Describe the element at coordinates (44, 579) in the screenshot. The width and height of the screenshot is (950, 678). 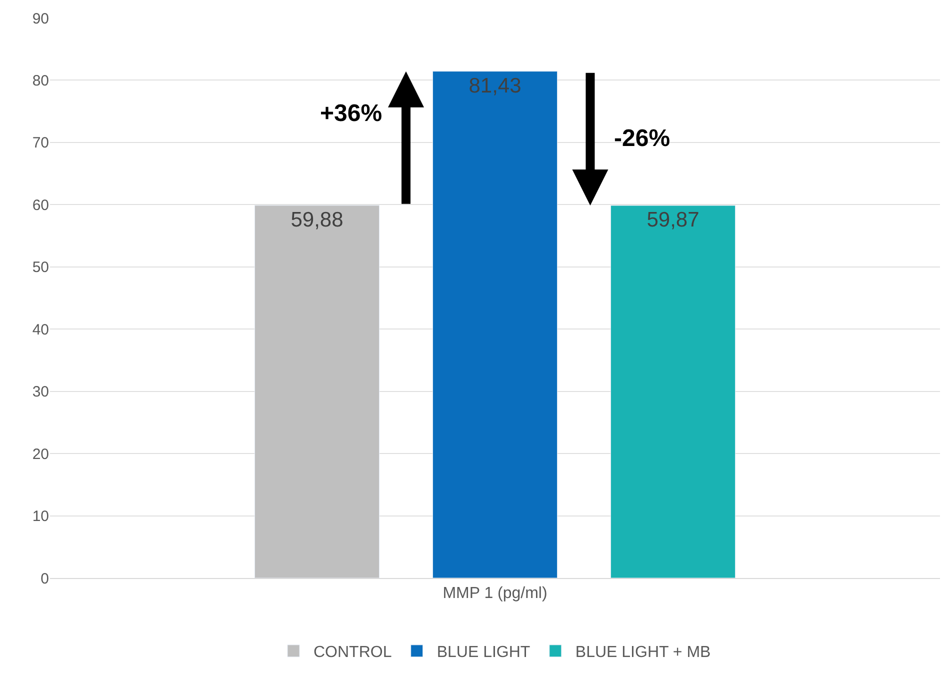
I see `y-tick-label: 0` at that location.